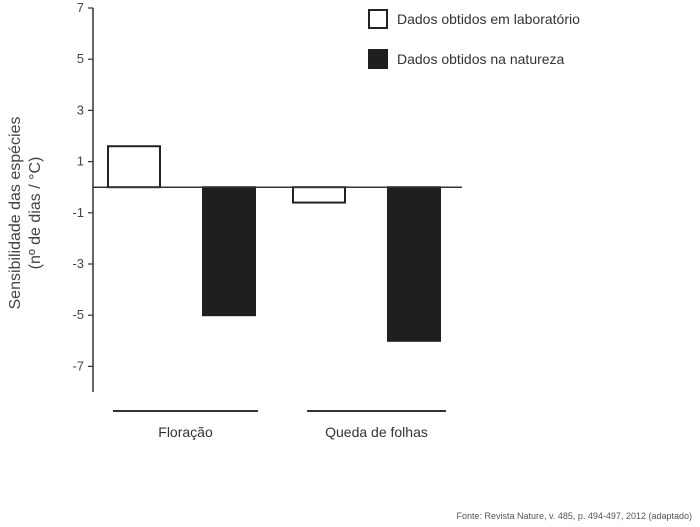  I want to click on category-axis: Floração Queda de folhas, so click(279, 425).